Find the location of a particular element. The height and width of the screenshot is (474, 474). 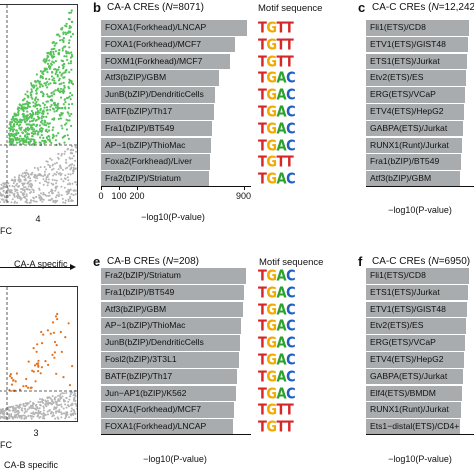

panel-c-title: CA-C CREs (N=12,242) is located at coordinates (423, 7).